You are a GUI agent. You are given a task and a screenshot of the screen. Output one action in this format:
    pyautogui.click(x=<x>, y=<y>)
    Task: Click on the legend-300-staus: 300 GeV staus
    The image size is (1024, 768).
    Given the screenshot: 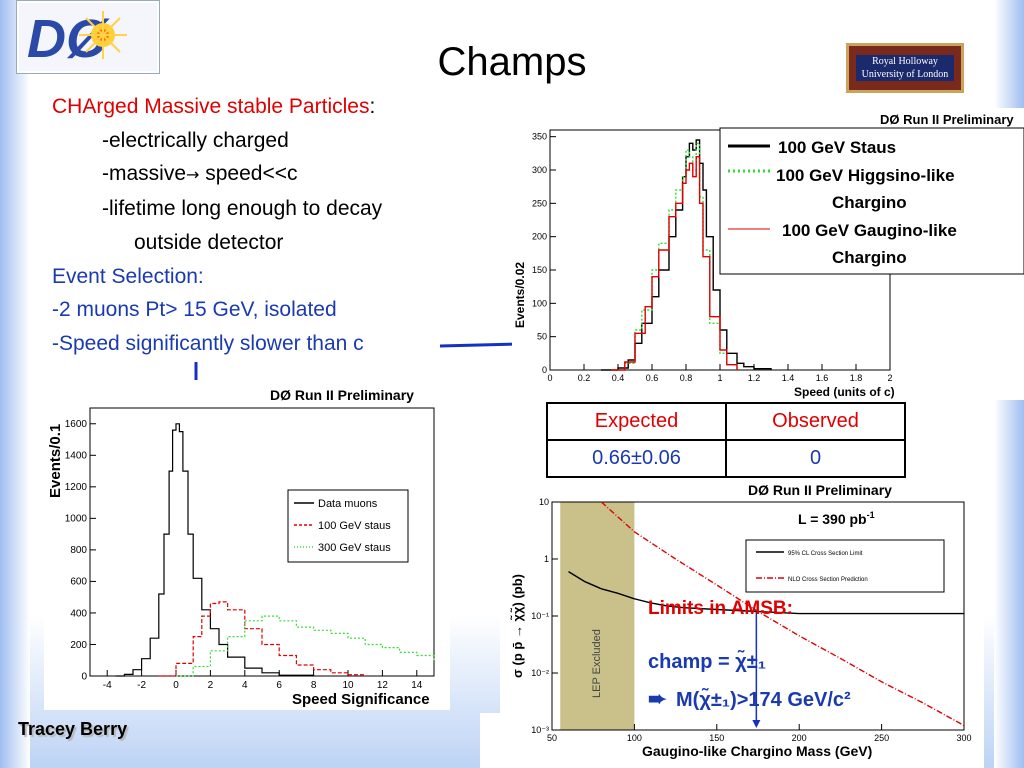 What is the action you would take?
    pyautogui.click(x=354, y=548)
    